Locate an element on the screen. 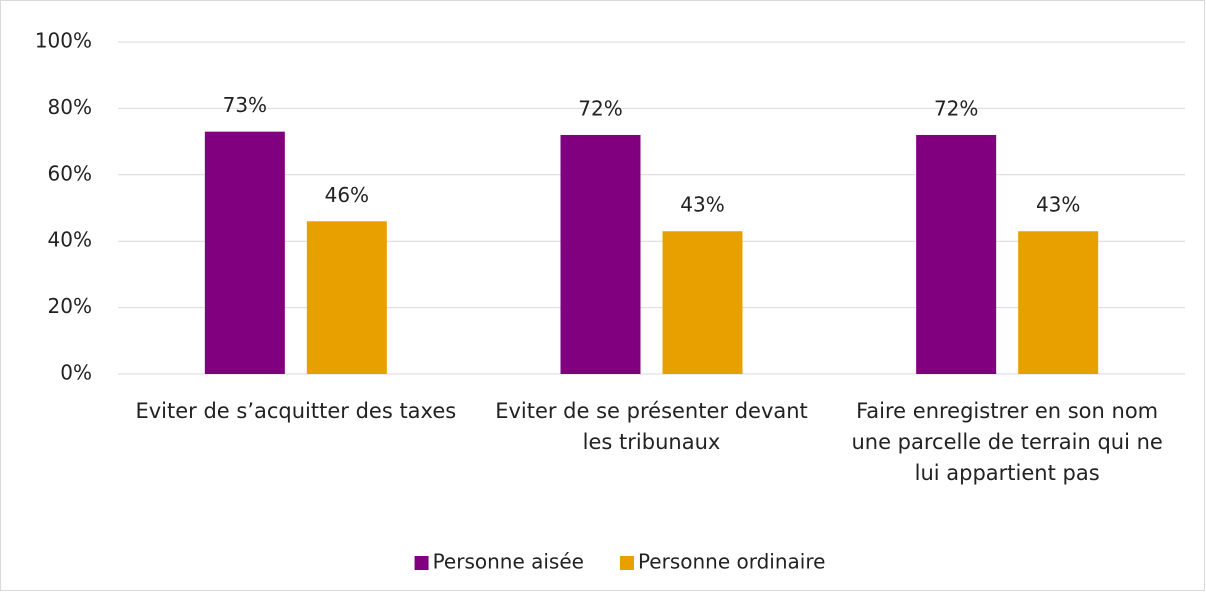  legend-label: Personne aisée is located at coordinates (508, 562).